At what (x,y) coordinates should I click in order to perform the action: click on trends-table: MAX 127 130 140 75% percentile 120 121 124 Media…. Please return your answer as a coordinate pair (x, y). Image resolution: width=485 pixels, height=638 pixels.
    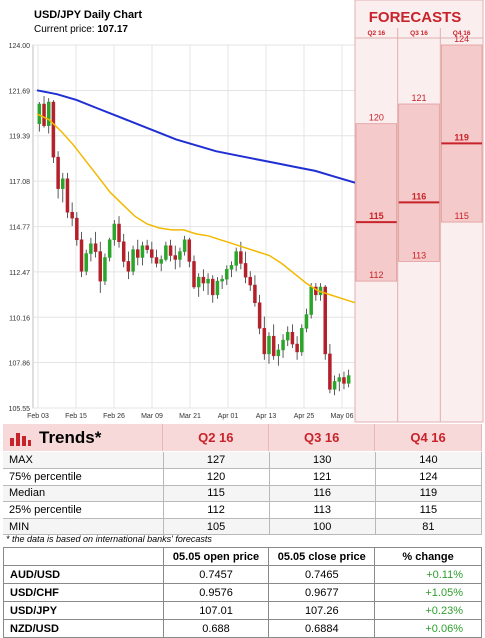
    Looking at the image, I should click on (243, 494).